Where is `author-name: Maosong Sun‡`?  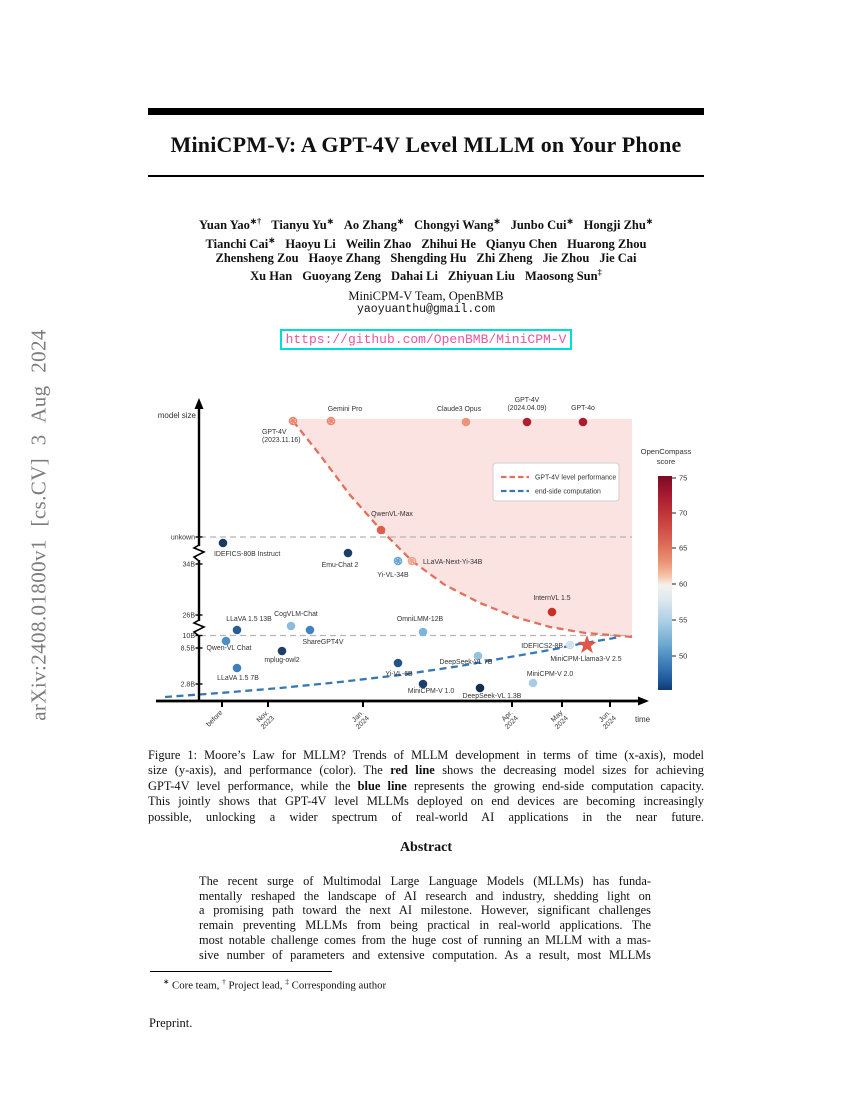
author-name: Maosong Sun‡ is located at coordinates (563, 275).